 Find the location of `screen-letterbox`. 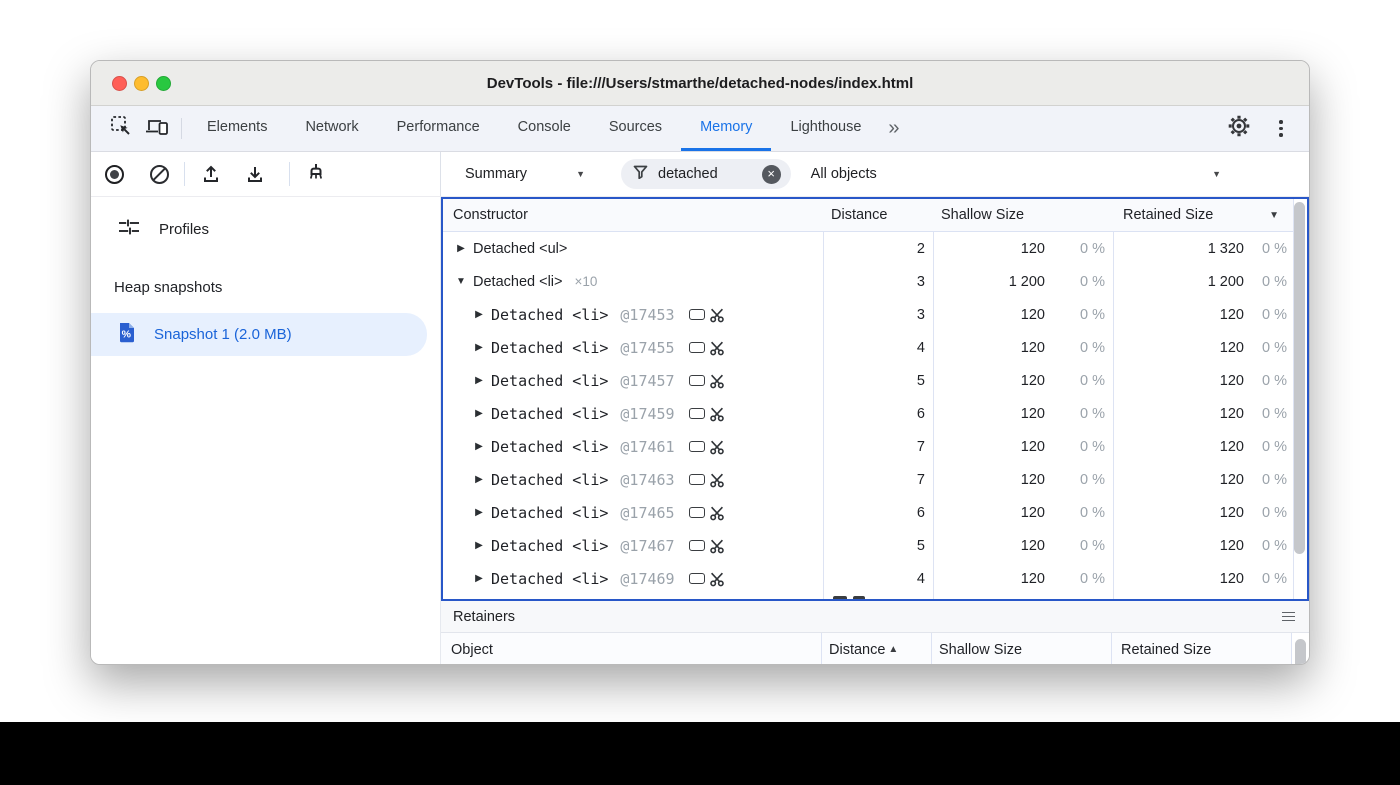

screen-letterbox is located at coordinates (700, 753).